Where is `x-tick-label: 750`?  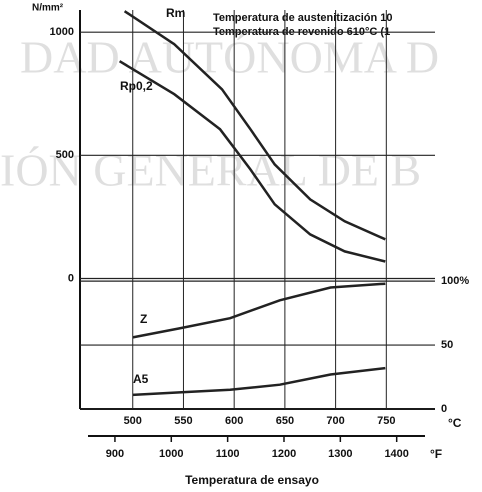
x-tick-label: 750 is located at coordinates (386, 421).